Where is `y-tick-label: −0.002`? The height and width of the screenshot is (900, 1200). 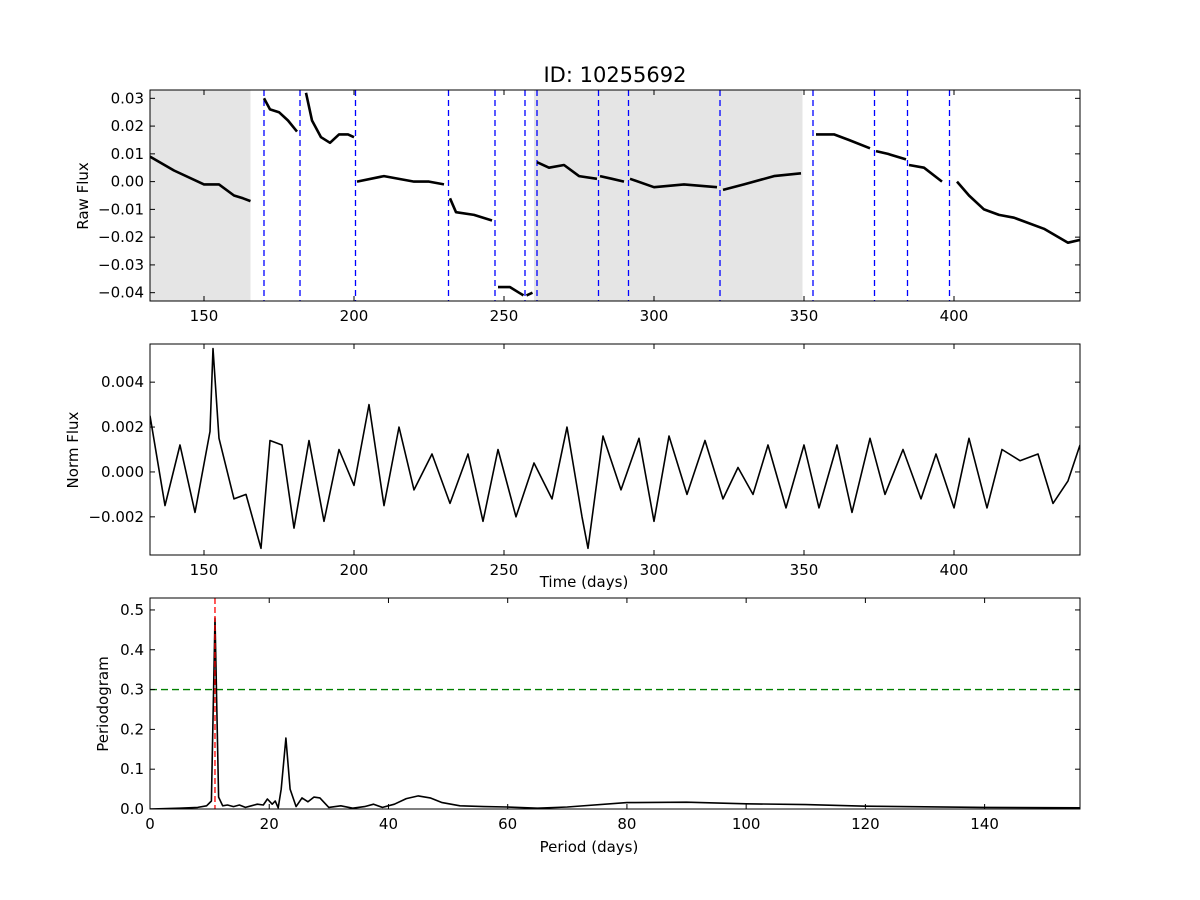
y-tick-label: −0.002 is located at coordinates (116, 517).